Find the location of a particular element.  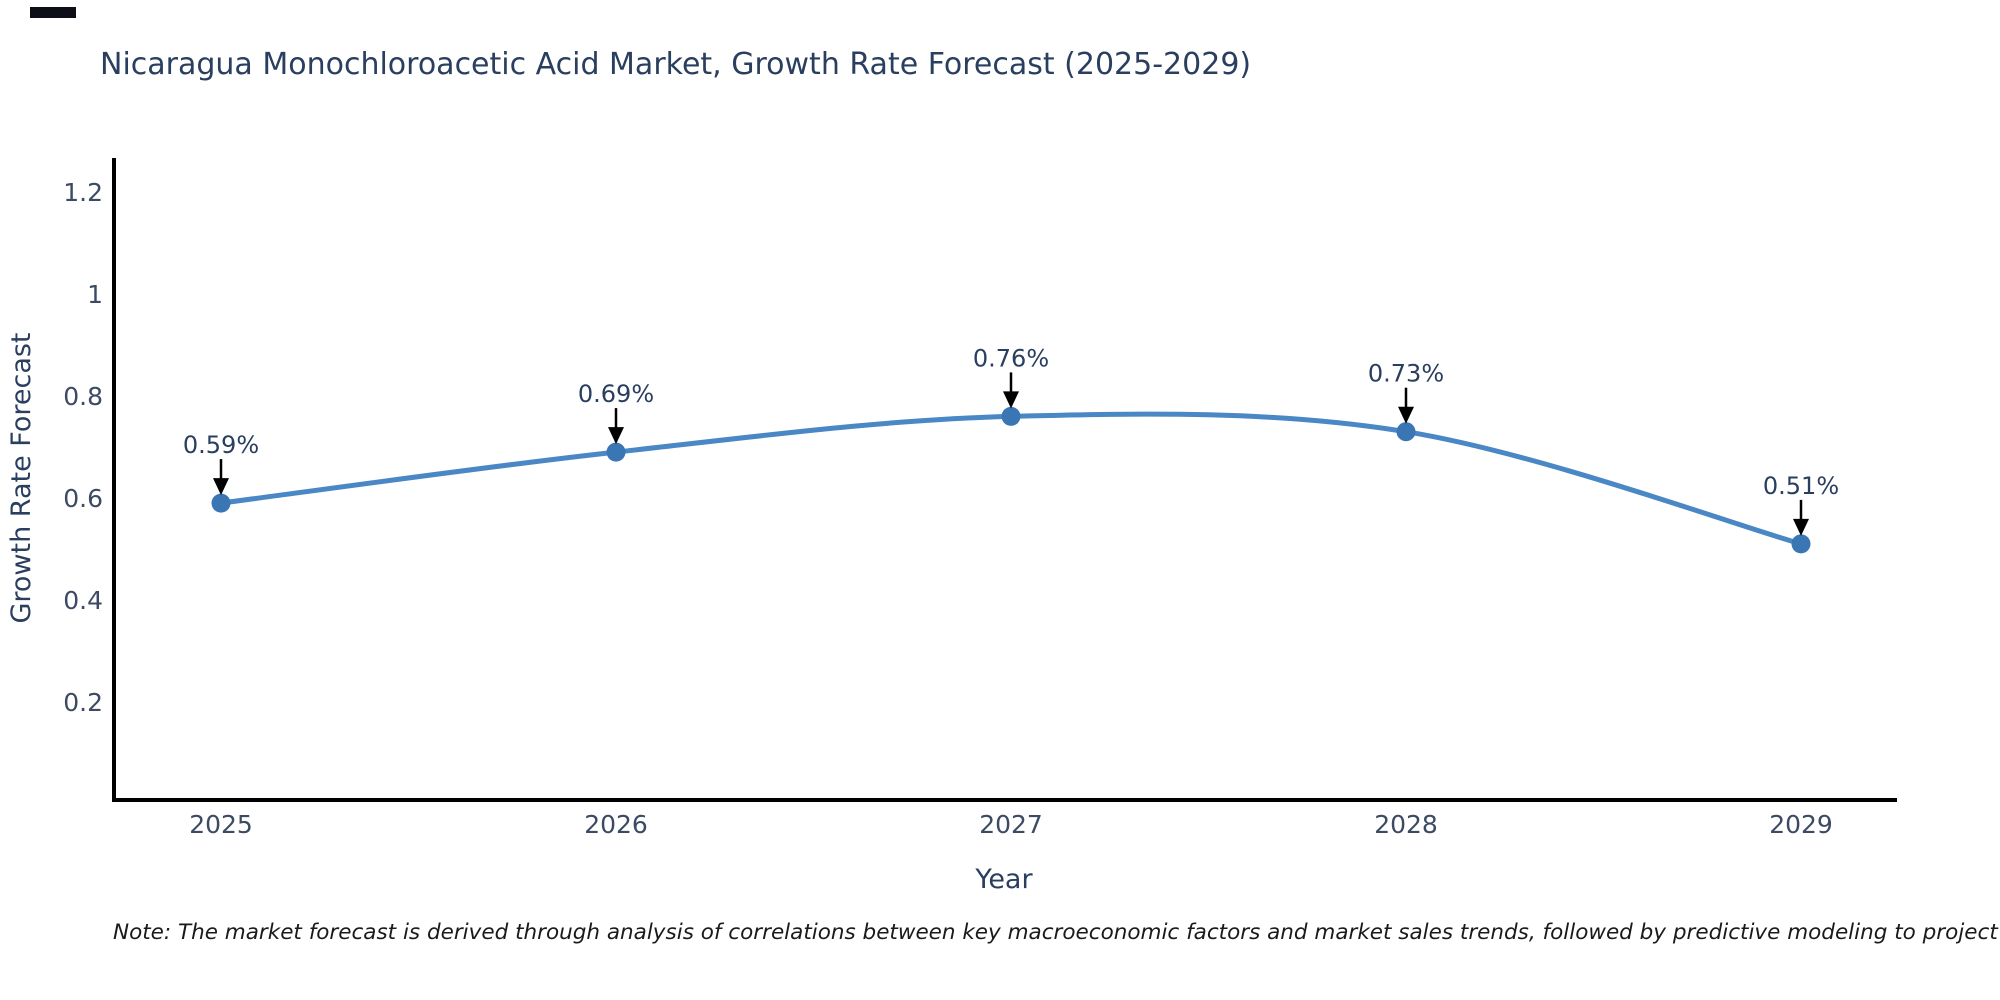

point-label-2026: 0.69% is located at coordinates (616, 394).